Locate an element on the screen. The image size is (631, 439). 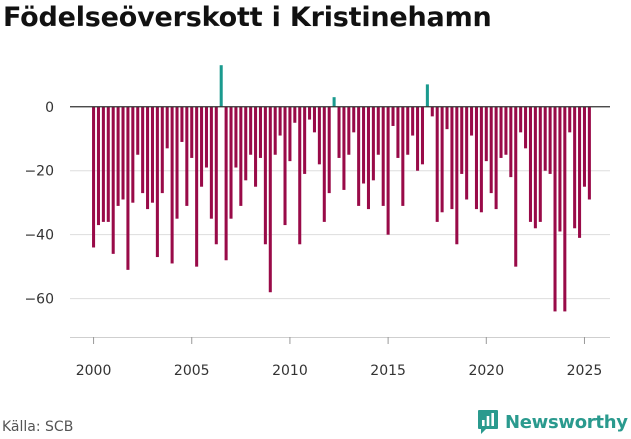
source-label: Källa: SCB is located at coordinates (38, 427).